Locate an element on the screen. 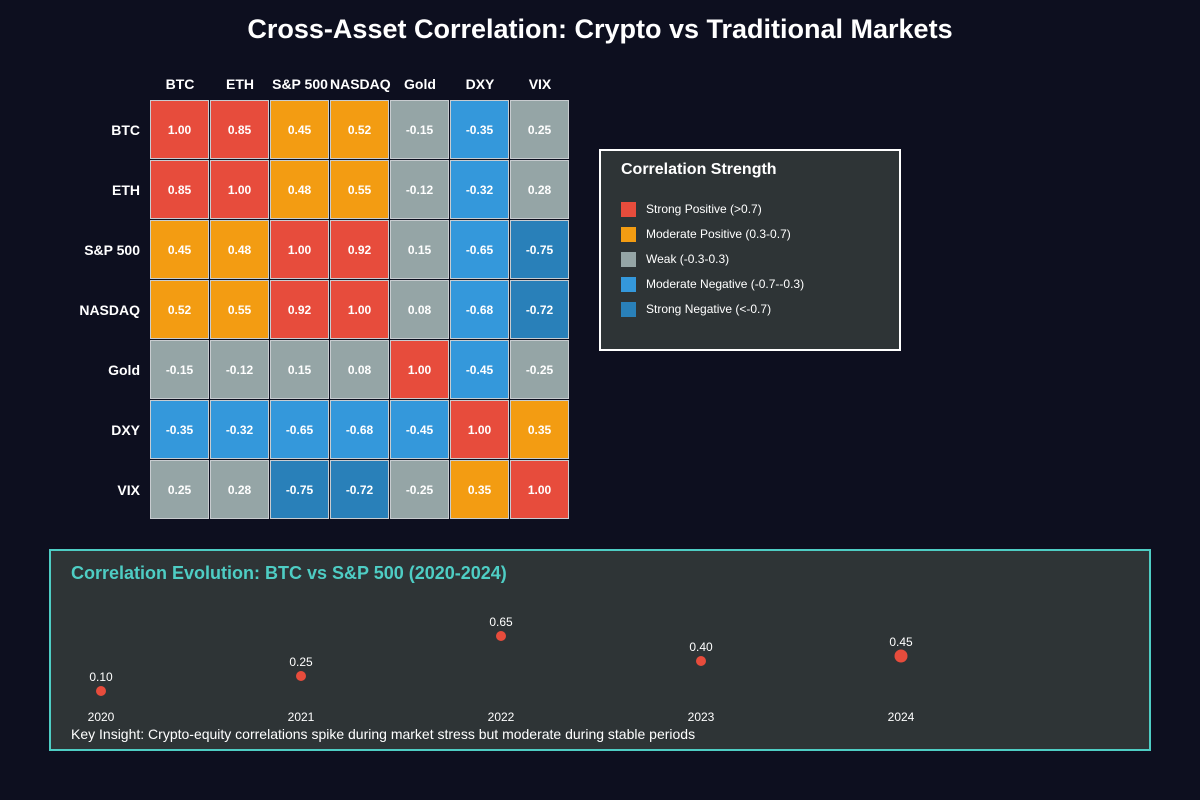  row-label-vix: VIX is located at coordinates (128, 490).